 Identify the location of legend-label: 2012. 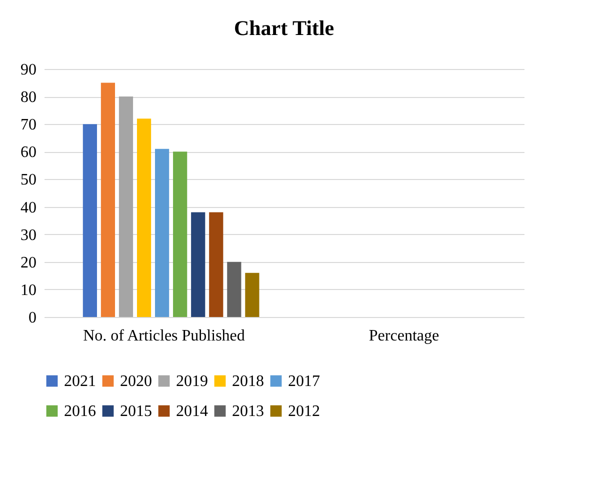
(304, 411).